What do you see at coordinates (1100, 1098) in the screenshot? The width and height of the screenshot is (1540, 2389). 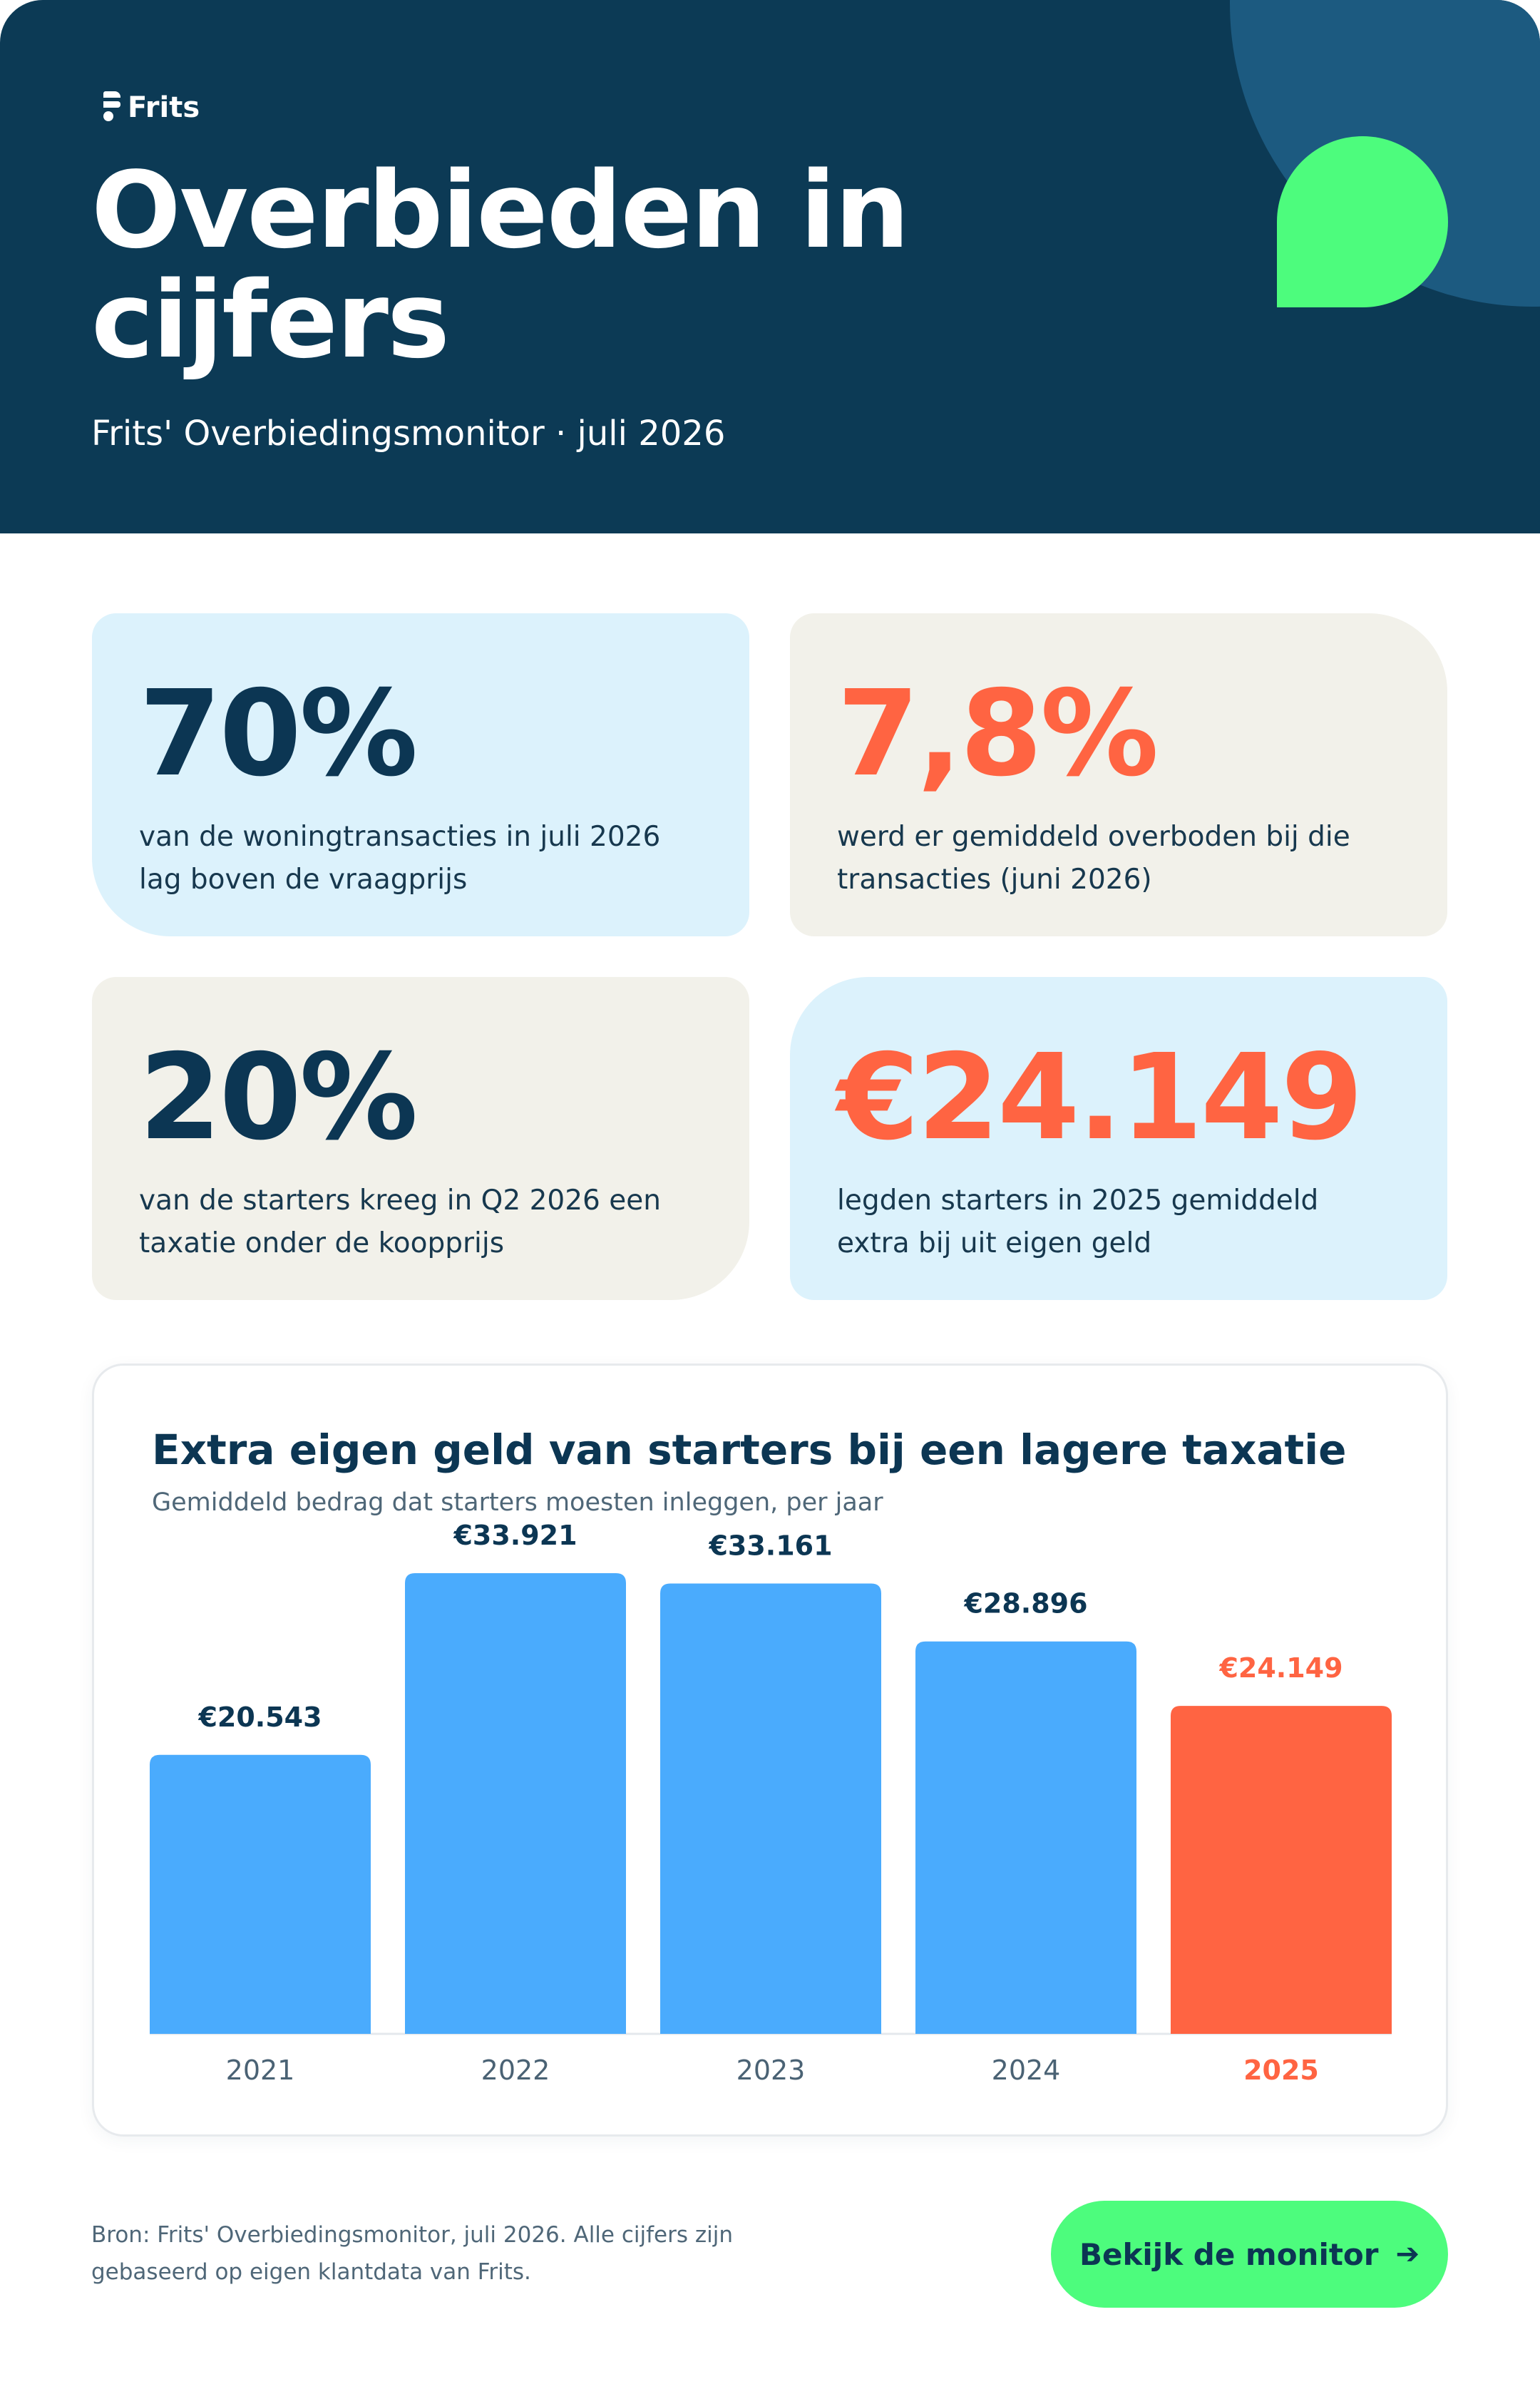 I see `stat-value: €24.149` at bounding box center [1100, 1098].